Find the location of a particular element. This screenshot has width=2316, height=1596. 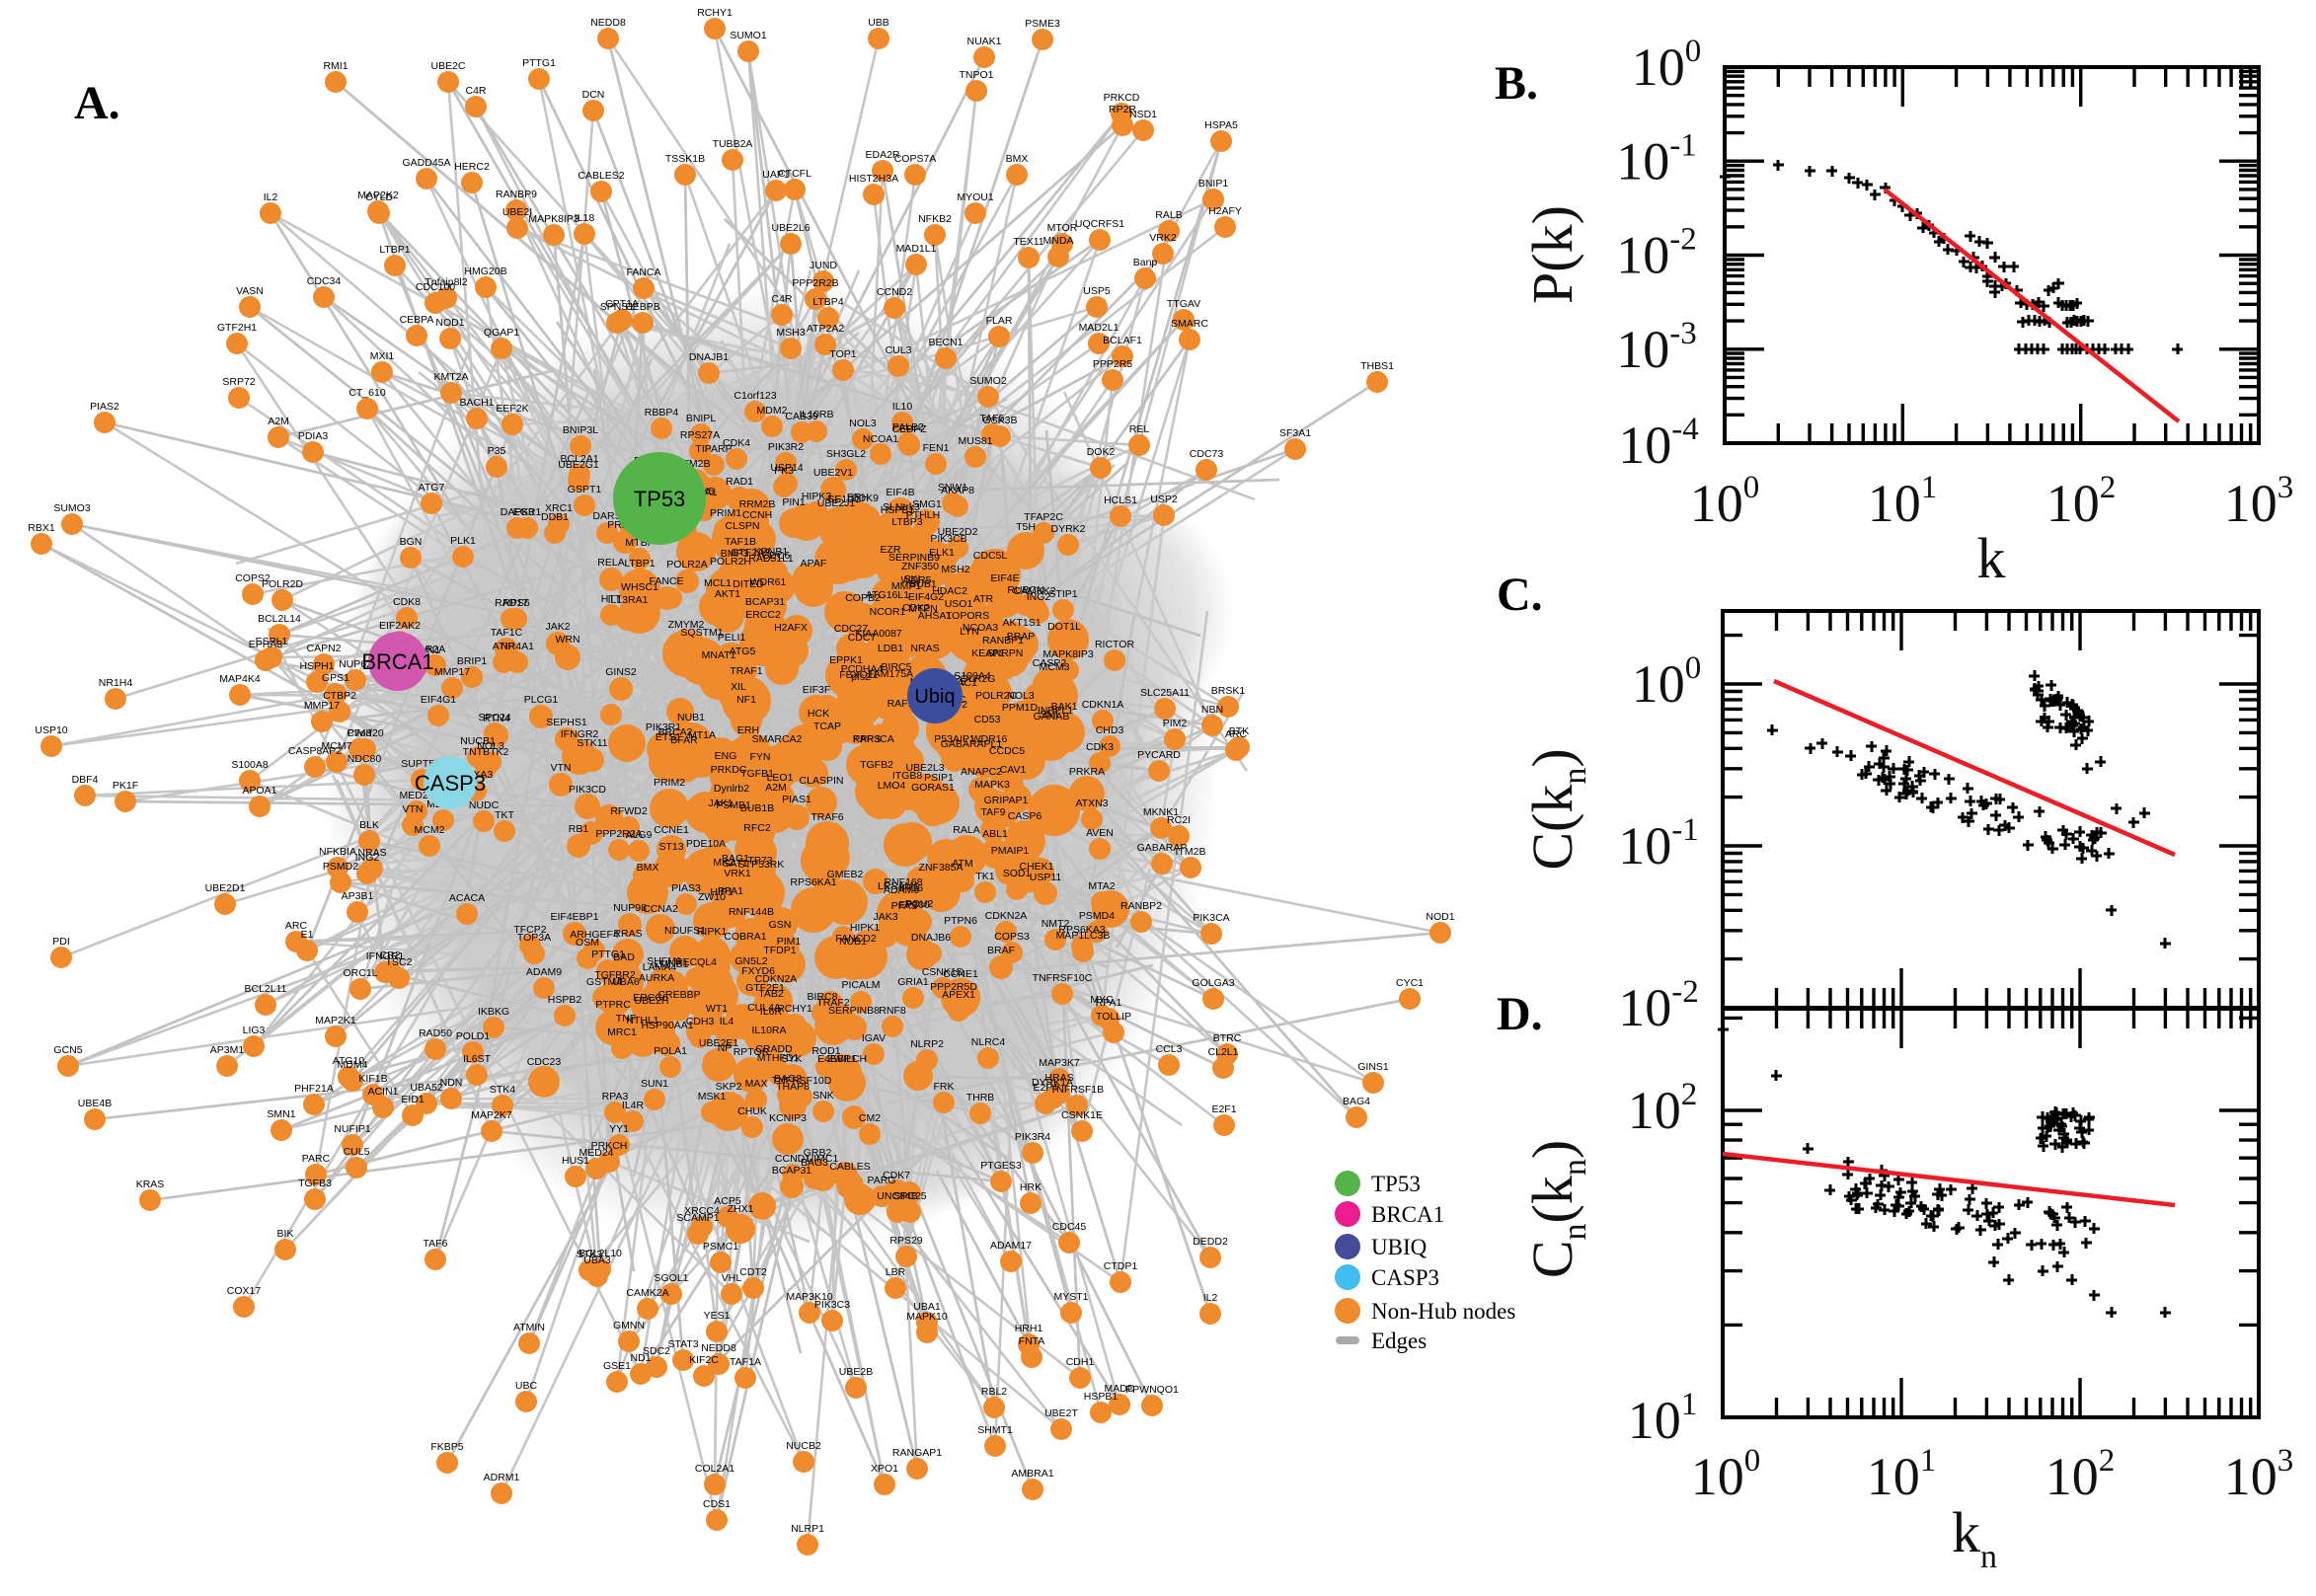

svg-text: KEAP1 is located at coordinates (988, 653).